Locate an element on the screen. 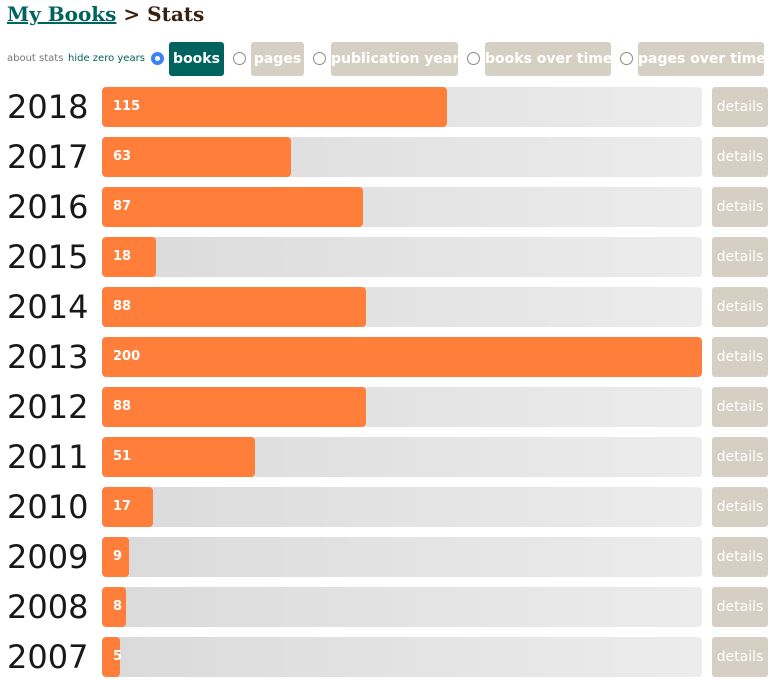 This screenshot has width=772, height=680. bar-track: 115 is located at coordinates (402, 107).